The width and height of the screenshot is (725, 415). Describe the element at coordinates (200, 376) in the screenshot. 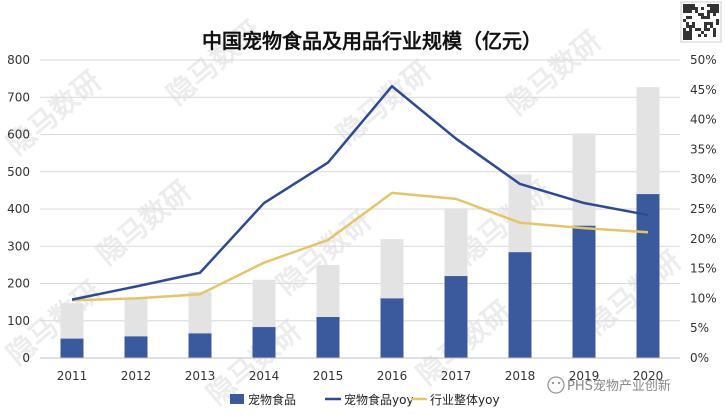

I see `x-tick-label: 2013` at that location.